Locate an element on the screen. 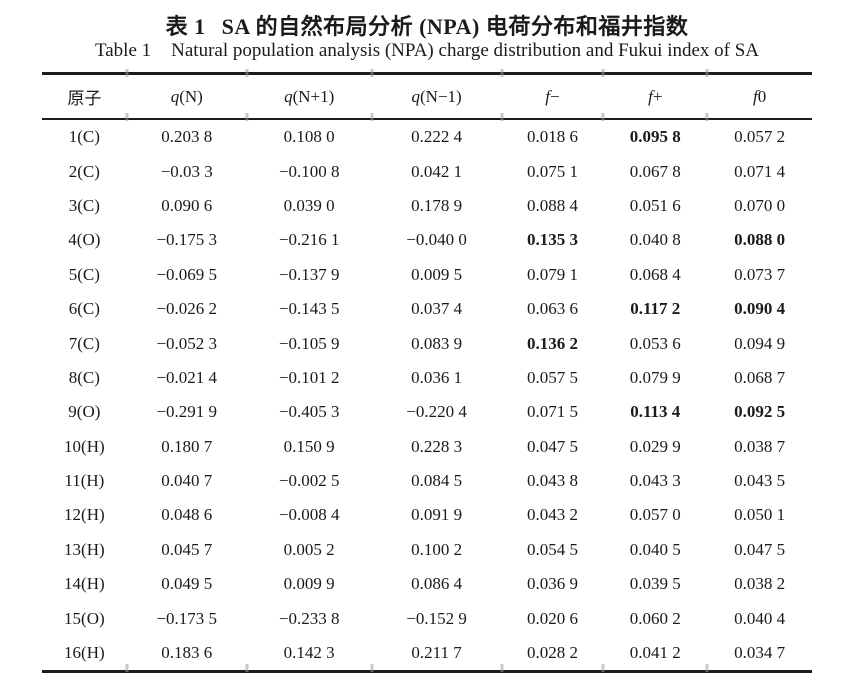 The height and width of the screenshot is (685, 854). value-cell: 0.053 6 is located at coordinates (655, 343).